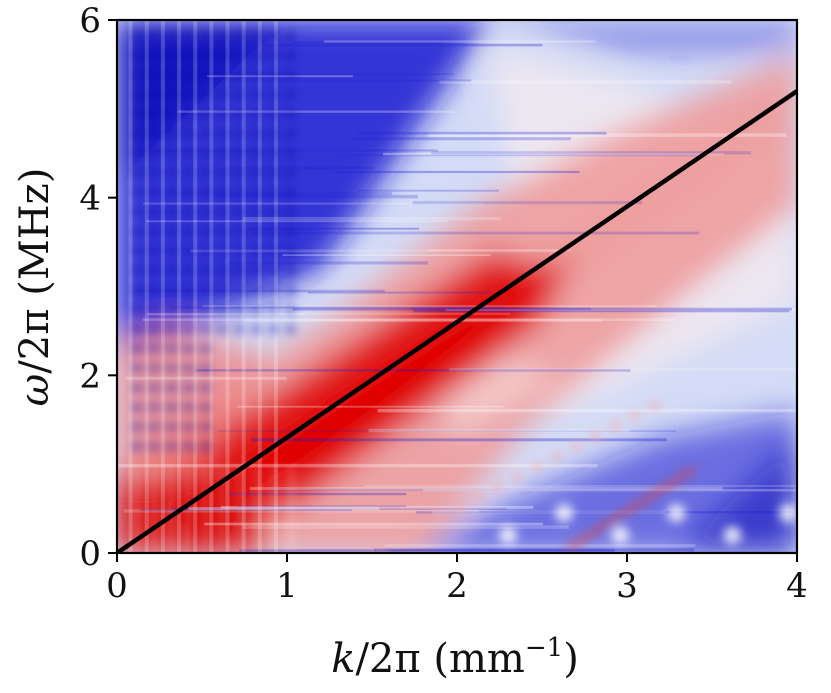 This screenshot has height=693, width=831. I want to click on secondary-band-line, so click(631, 508).